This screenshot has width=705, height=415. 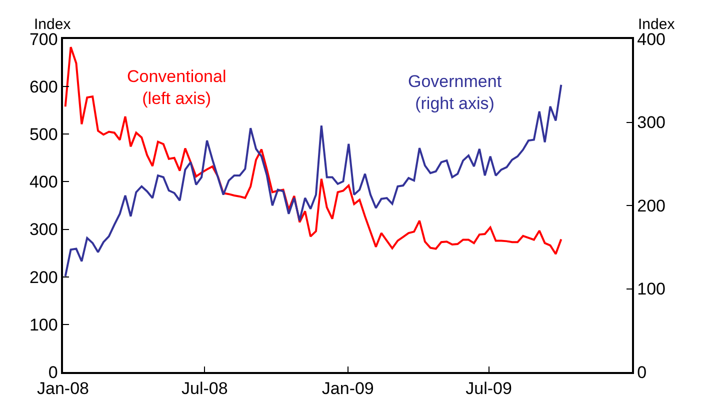 What do you see at coordinates (651, 289) in the screenshot?
I see `y2-tick-label: 100` at bounding box center [651, 289].